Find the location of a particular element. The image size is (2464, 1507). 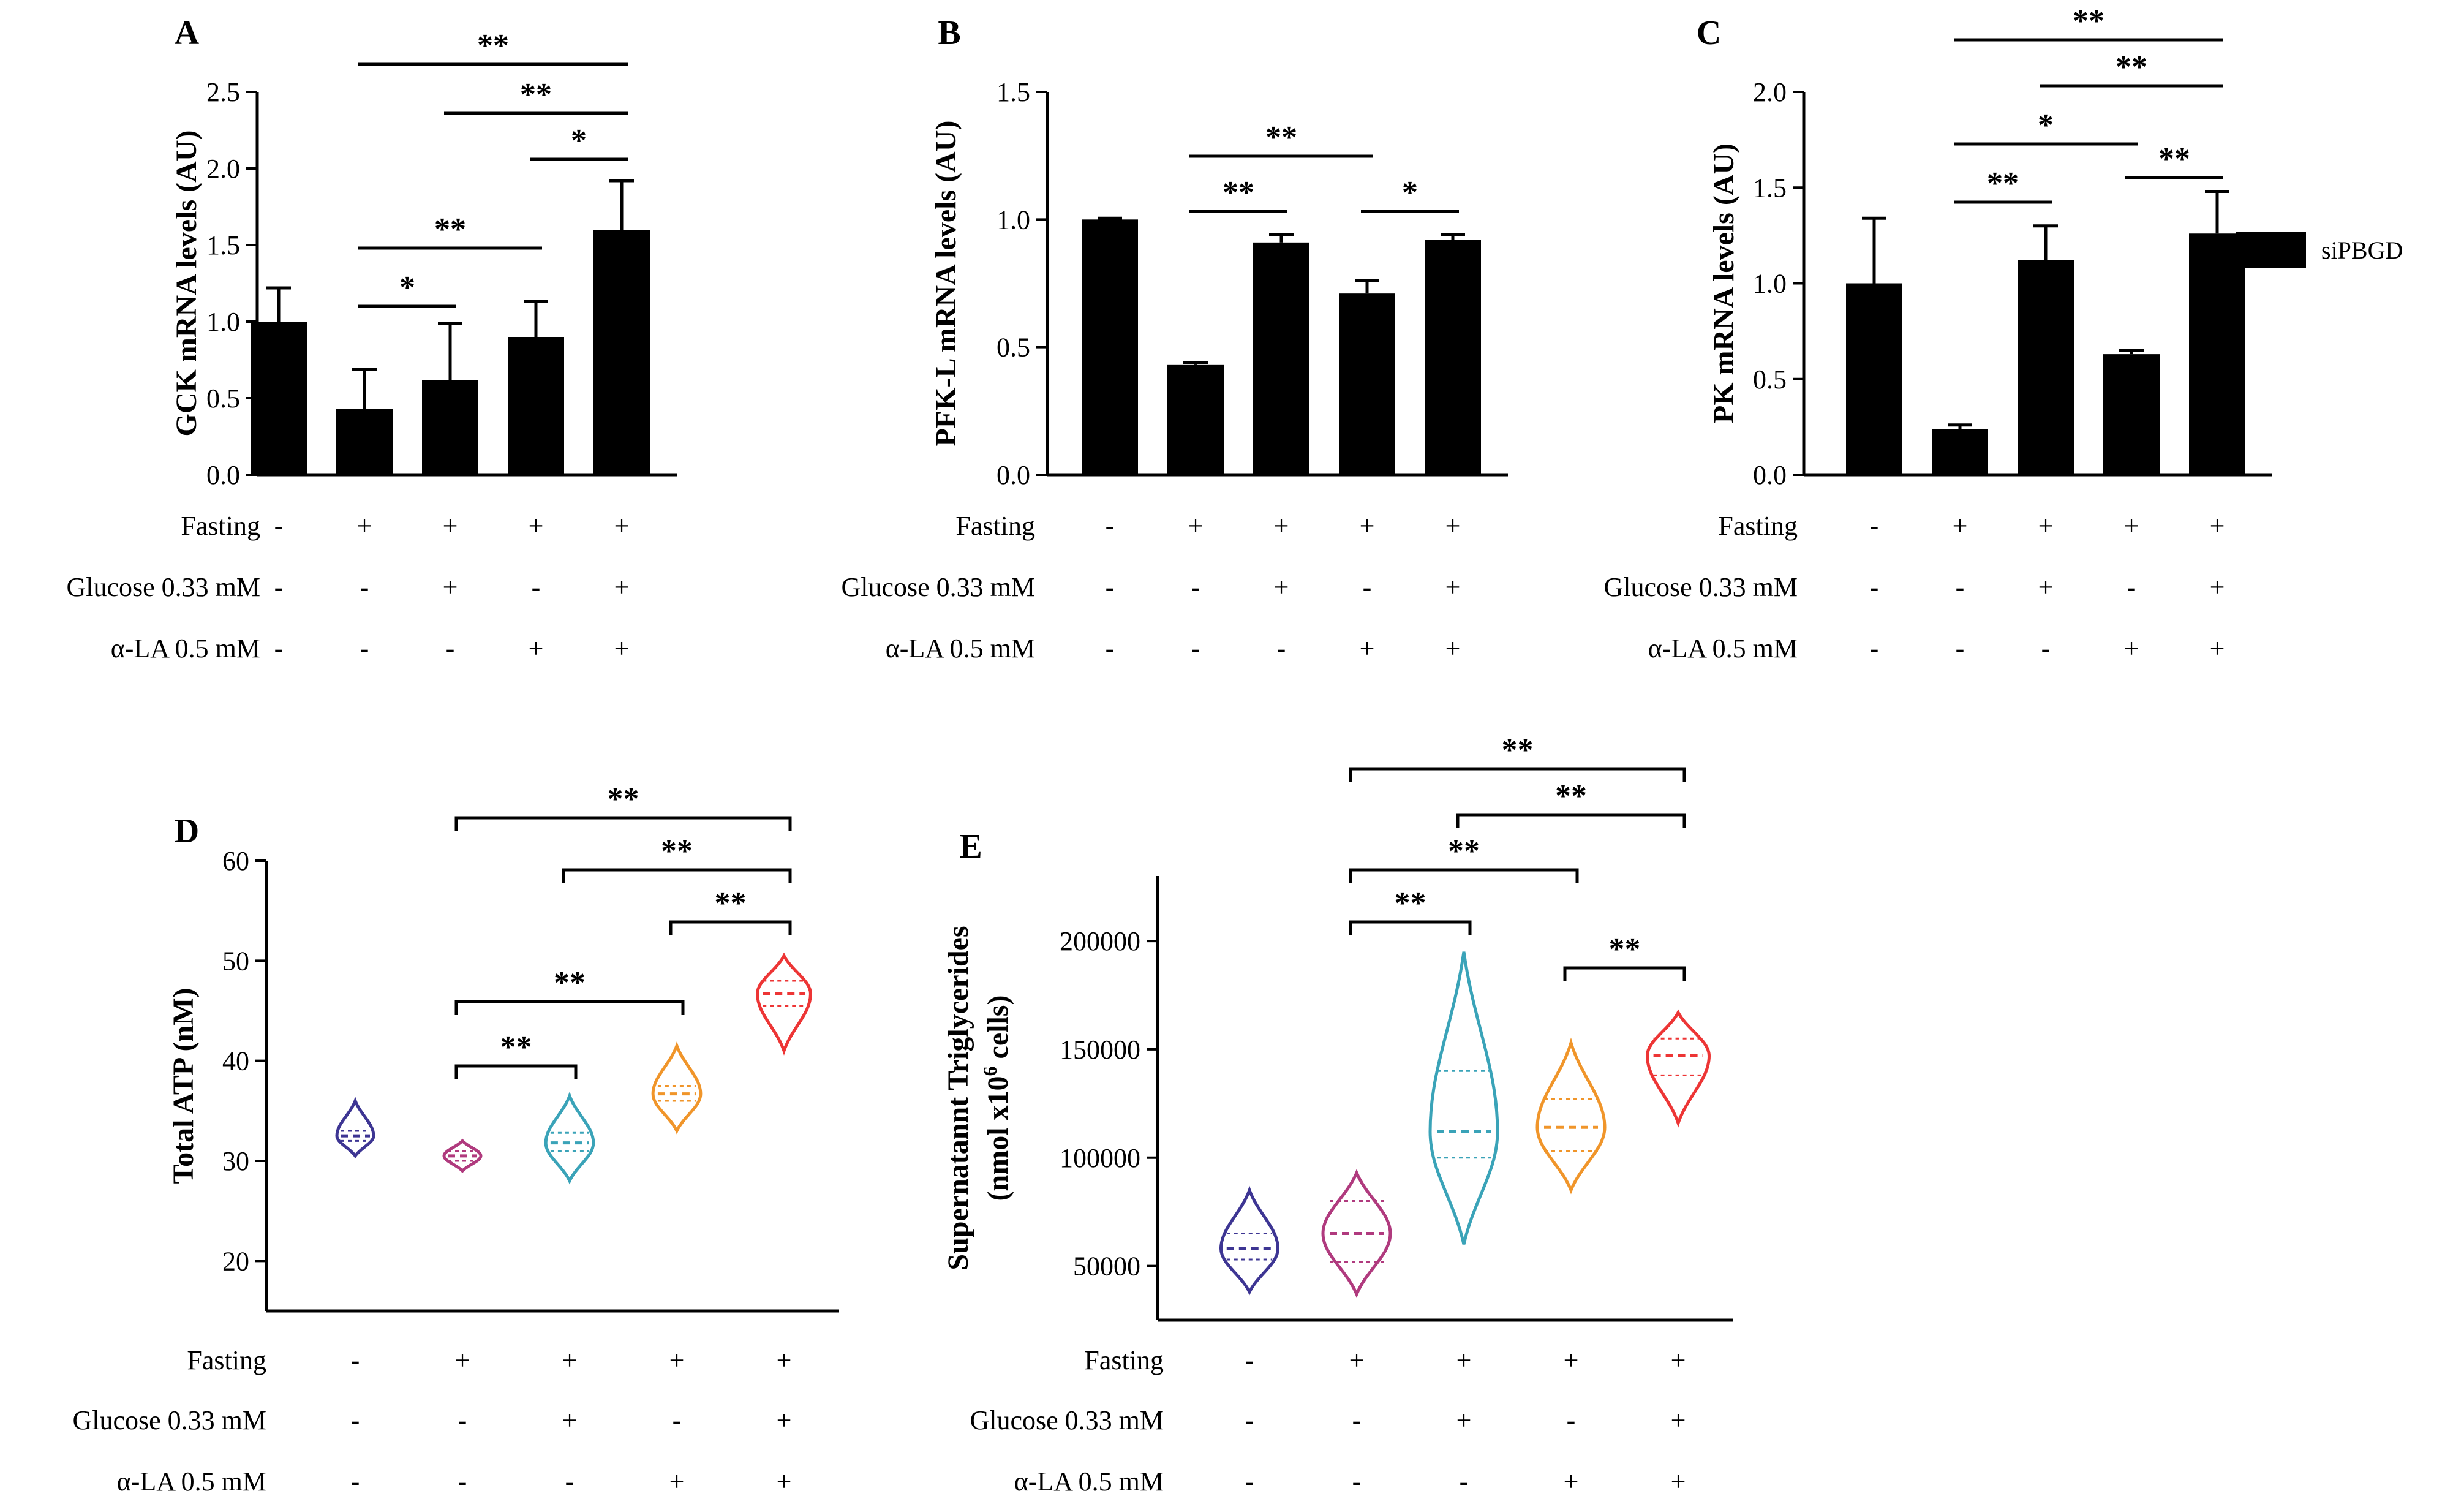

y-tick-label: 30 is located at coordinates (235, 1161).